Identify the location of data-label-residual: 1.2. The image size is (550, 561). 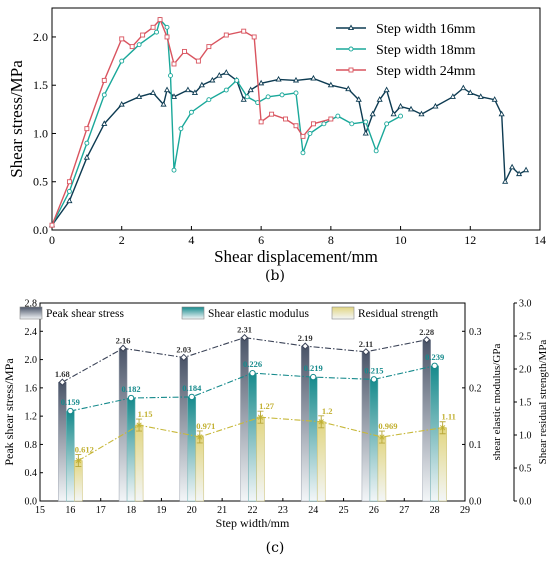
(327, 411).